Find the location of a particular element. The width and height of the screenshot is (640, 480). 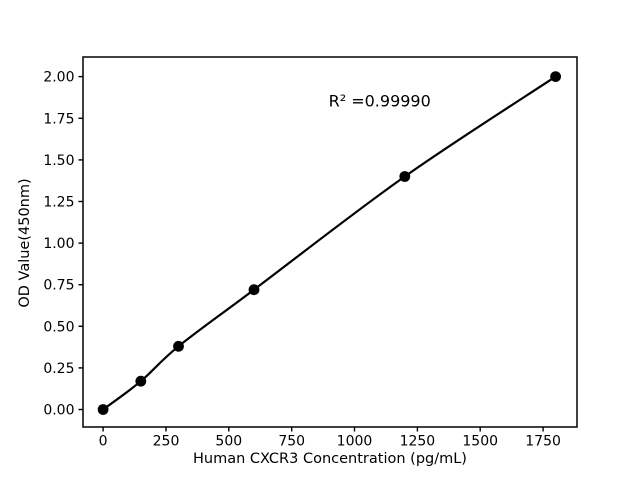

x-tick-label: 1500 is located at coordinates (480, 442).